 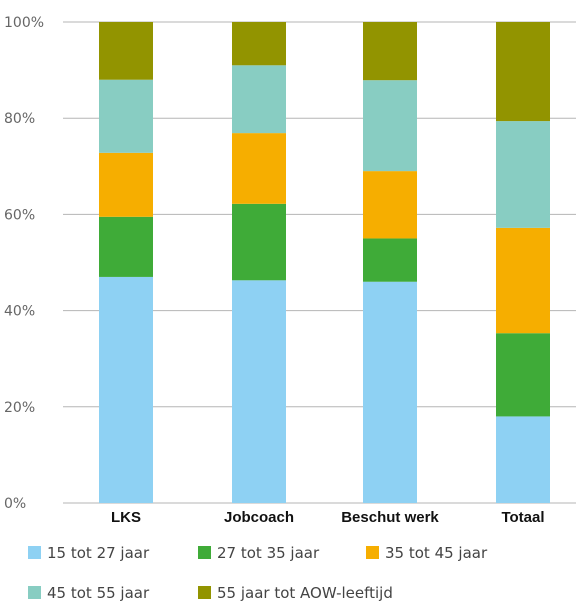 I want to click on x-category-label: LKS, so click(x=126, y=517).